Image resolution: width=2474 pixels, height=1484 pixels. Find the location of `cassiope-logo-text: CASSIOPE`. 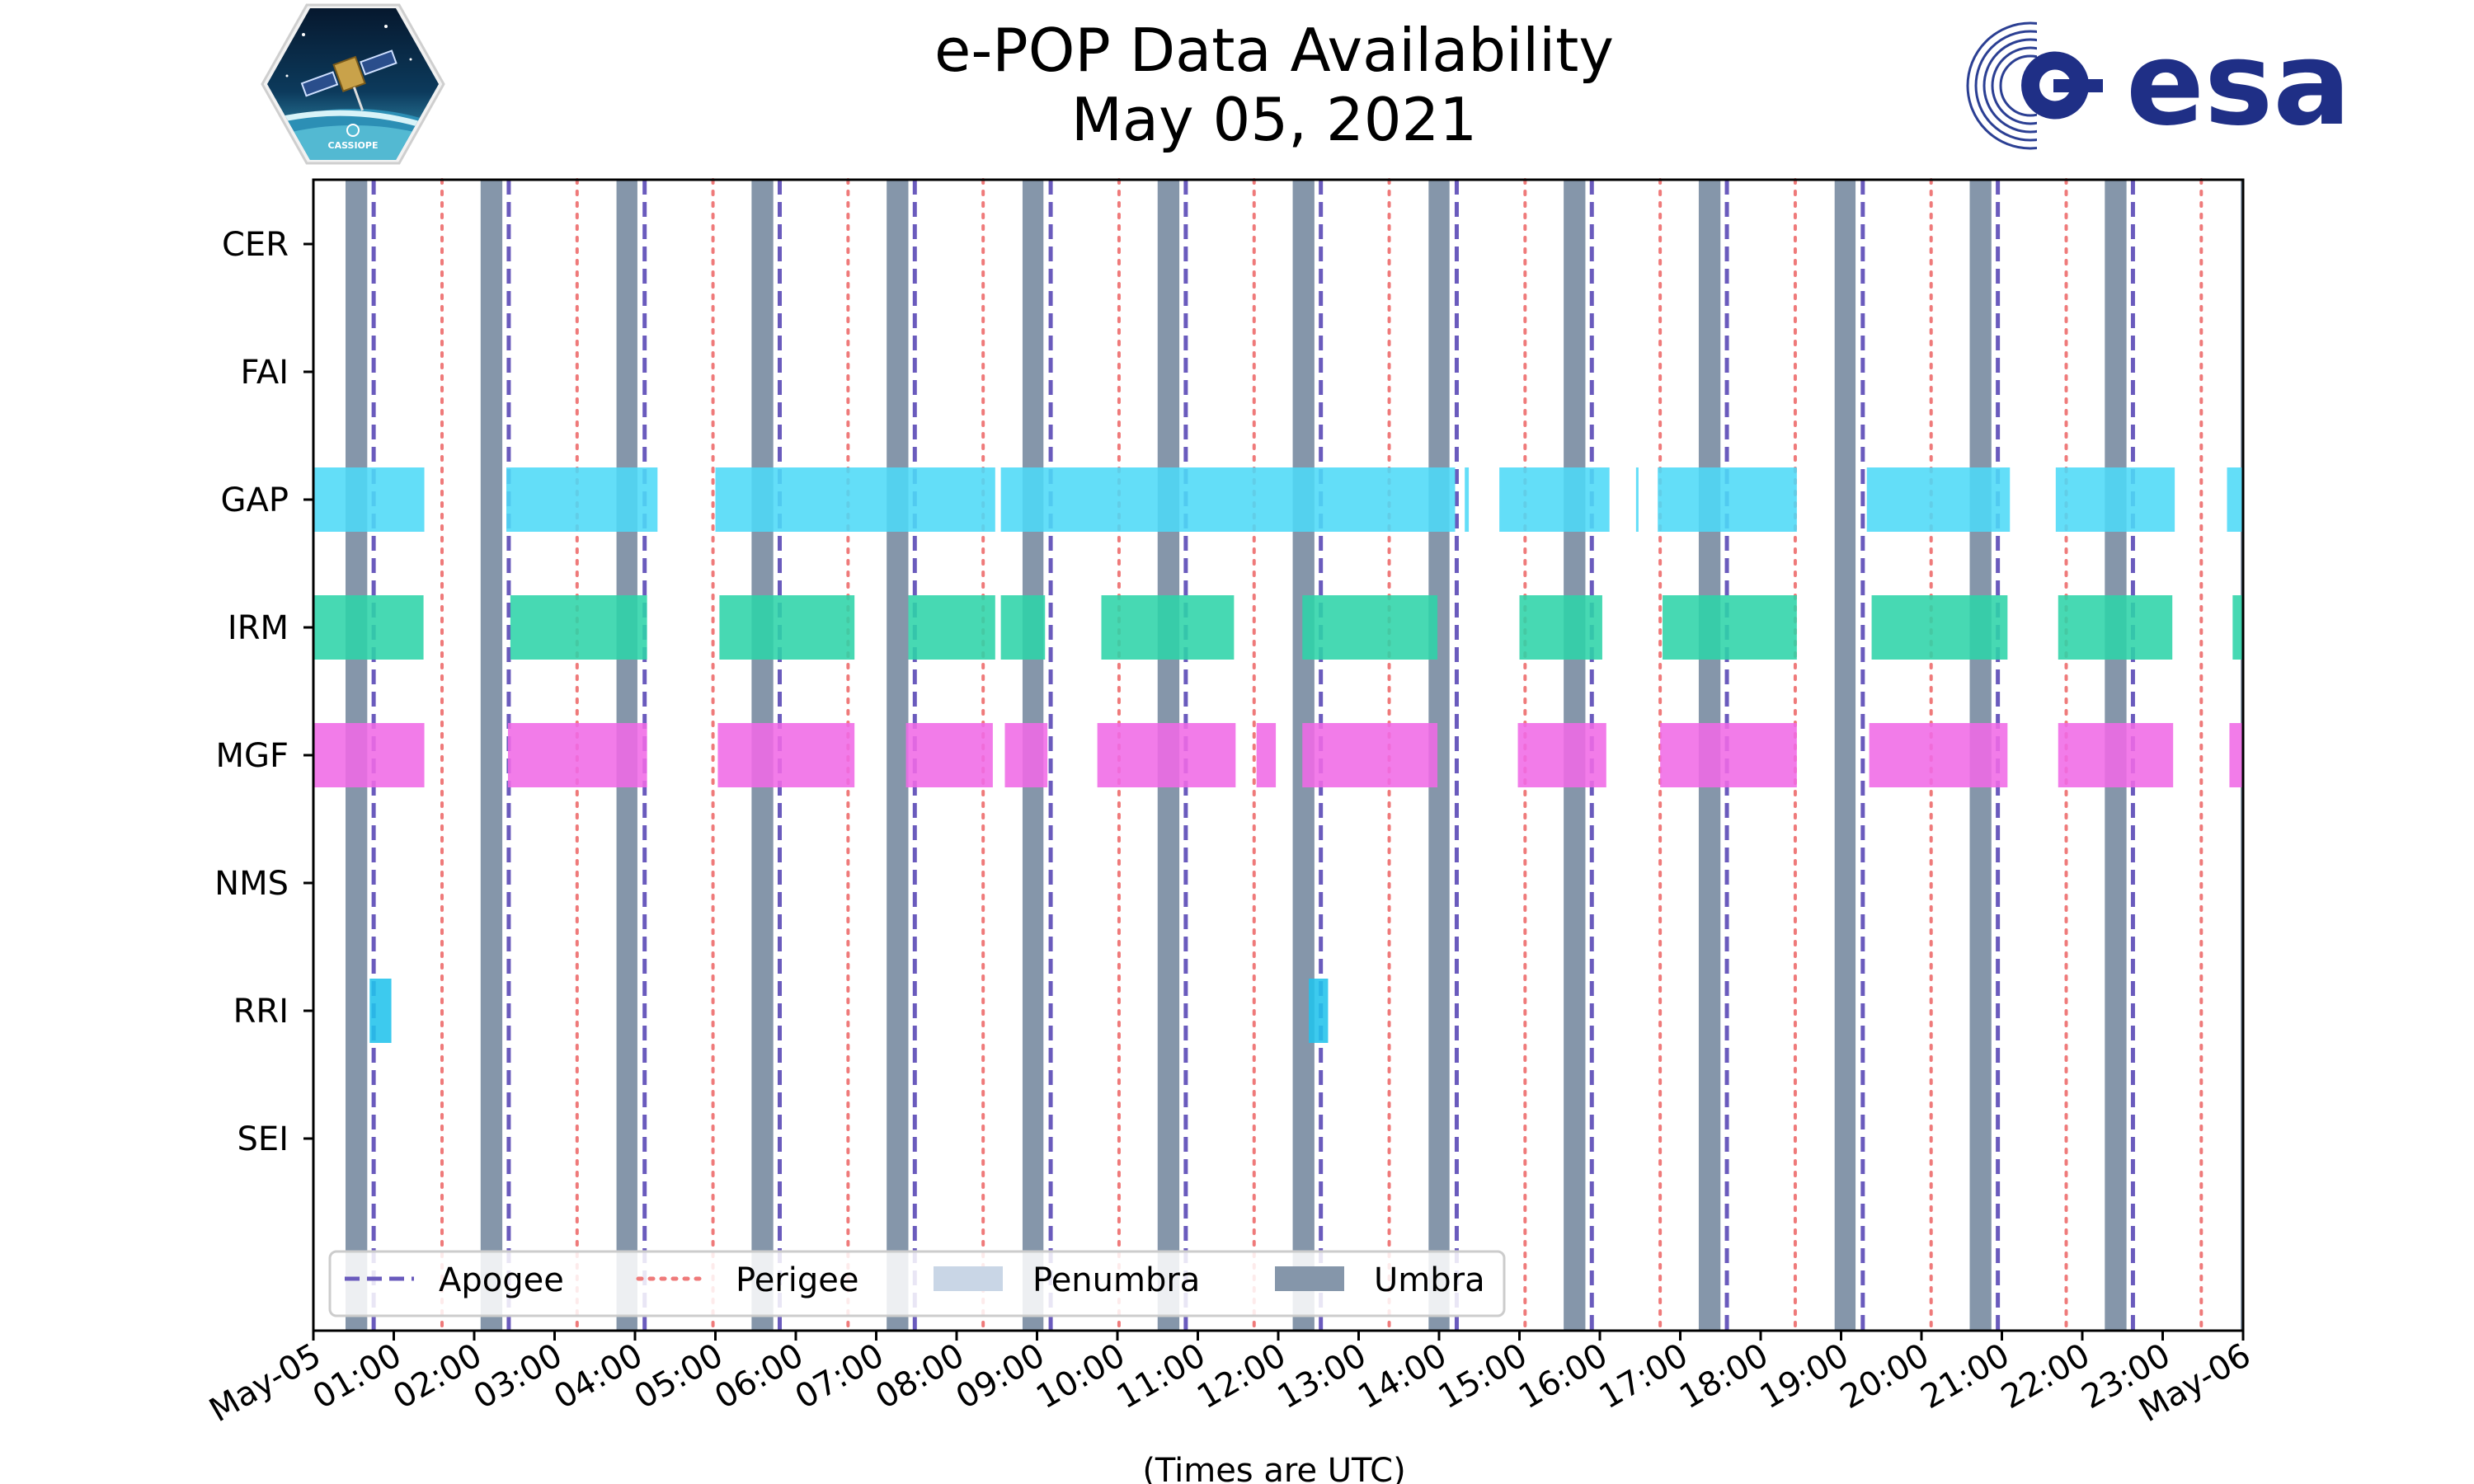

cassiope-logo-text: CASSIOPE is located at coordinates (353, 145).